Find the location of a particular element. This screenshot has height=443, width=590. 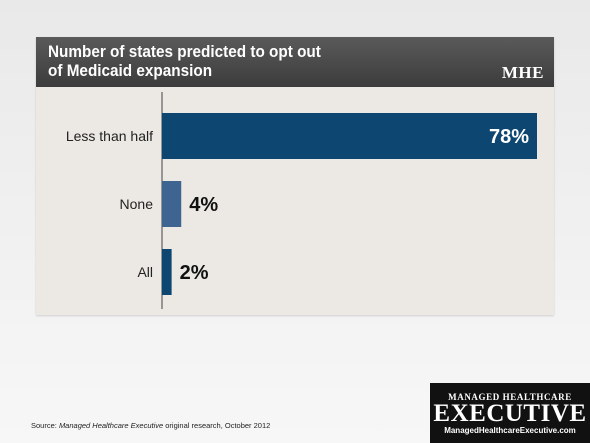

logo-url: ManagedHealthcareExecutive.com is located at coordinates (510, 430).